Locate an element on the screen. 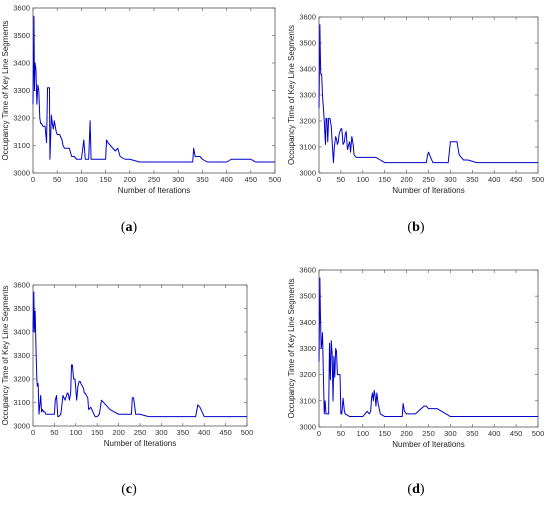 The image size is (550, 505). caption-d: (d) is located at coordinates (416, 489).